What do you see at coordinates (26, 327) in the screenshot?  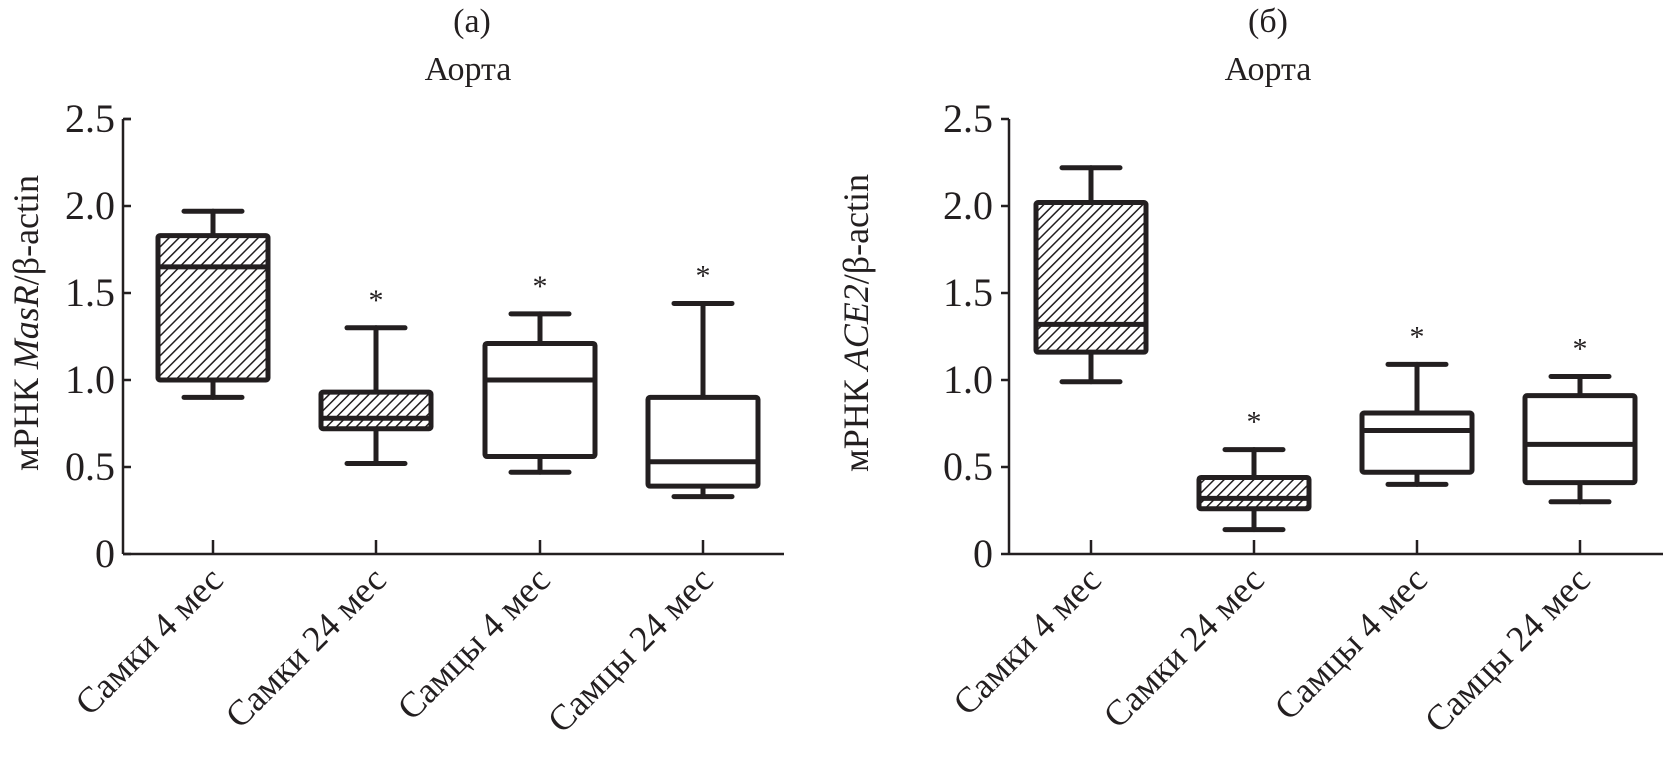 I see `y-axis-label-gene: MasR` at bounding box center [26, 327].